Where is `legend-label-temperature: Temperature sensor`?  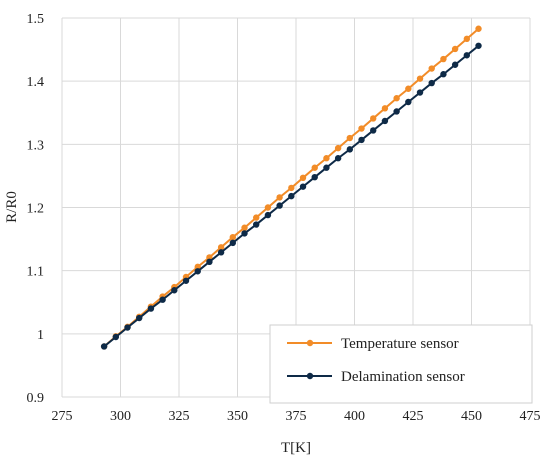 legend-label-temperature: Temperature sensor is located at coordinates (400, 344).